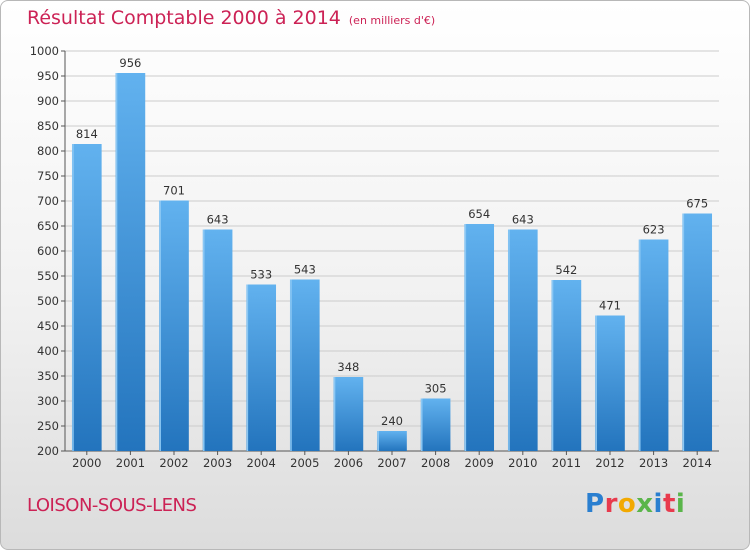 The width and height of the screenshot is (750, 550). What do you see at coordinates (653, 463) in the screenshot?
I see `x-tick-label: 2013` at bounding box center [653, 463].